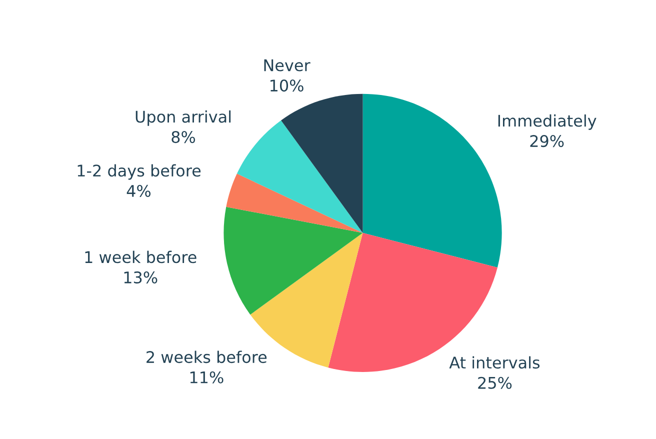 The image size is (656, 439). What do you see at coordinates (547, 122) in the screenshot?
I see `slice-label: Immediately` at bounding box center [547, 122].